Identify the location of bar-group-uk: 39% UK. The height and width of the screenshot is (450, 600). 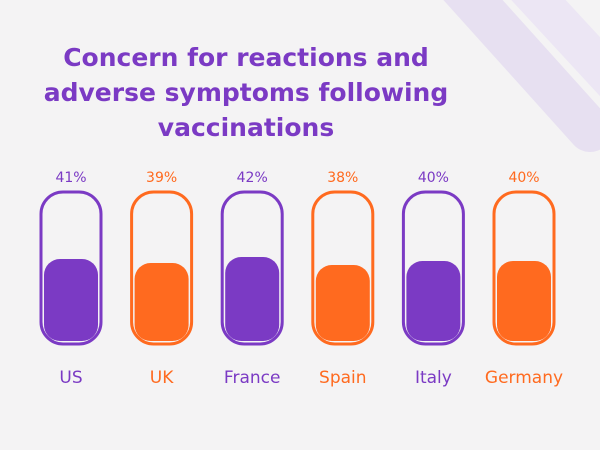
(162, 279).